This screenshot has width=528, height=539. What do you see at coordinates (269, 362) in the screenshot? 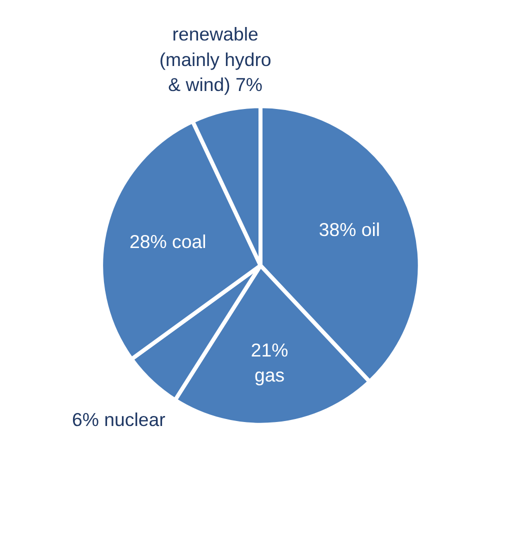
I see `data-label: 21% gas` at bounding box center [269, 362].